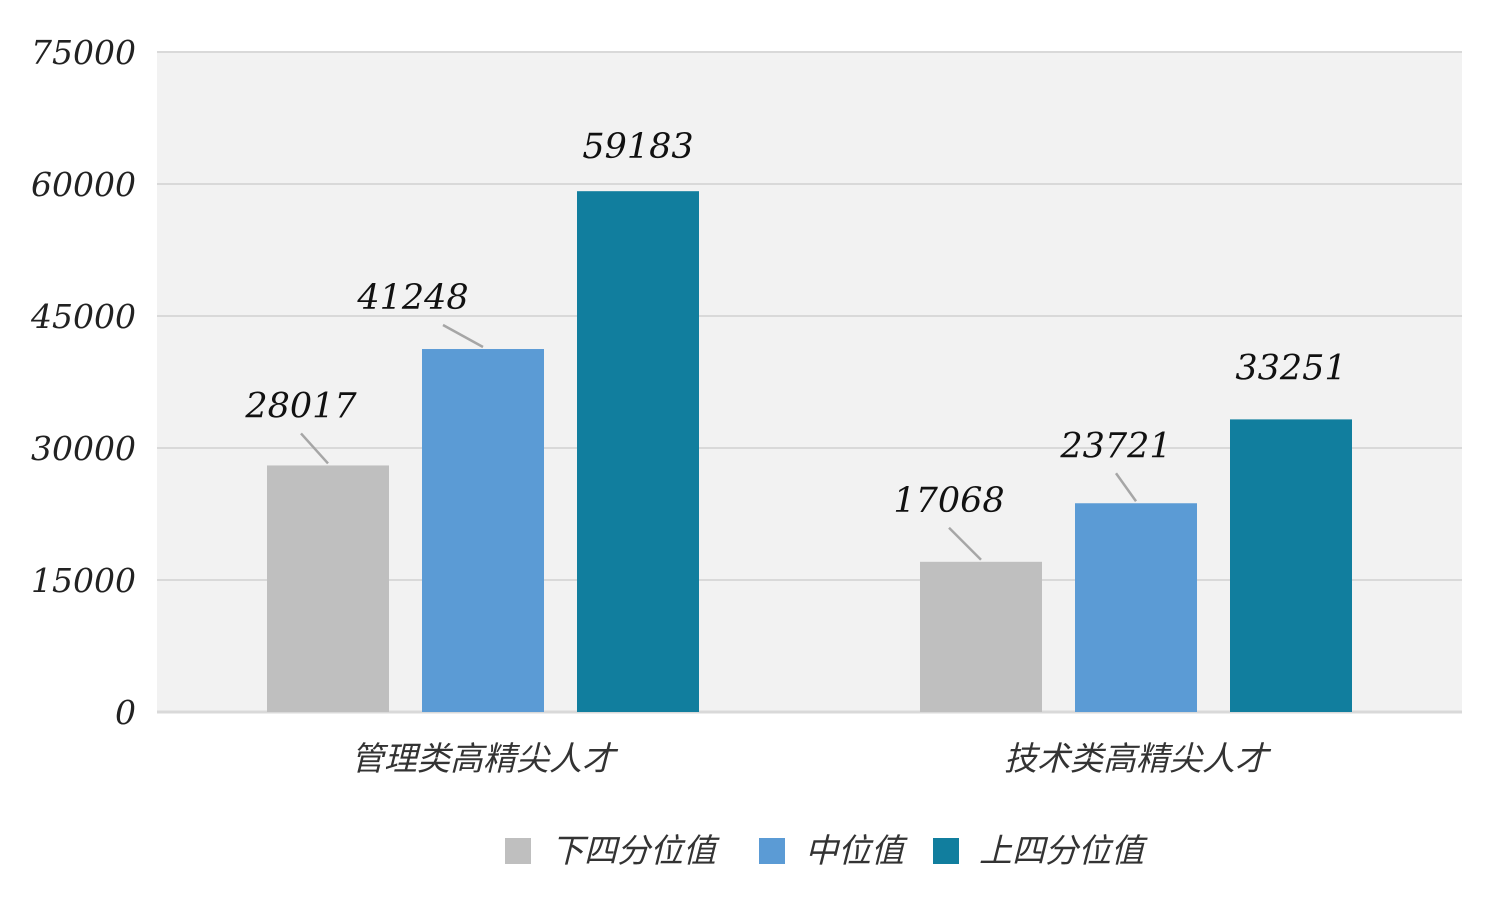 The width and height of the screenshot is (1512, 912). What do you see at coordinates (83, 52) in the screenshot?
I see `y-tick-label: 75000` at bounding box center [83, 52].